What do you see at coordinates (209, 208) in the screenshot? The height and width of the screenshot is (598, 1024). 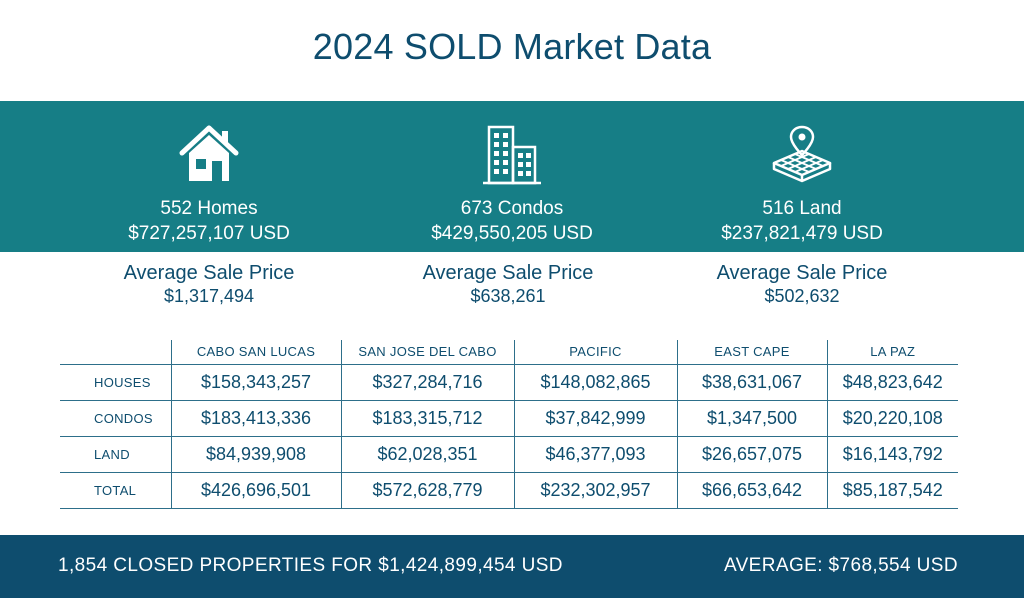 I see `homes-count: 552 Homes` at bounding box center [209, 208].